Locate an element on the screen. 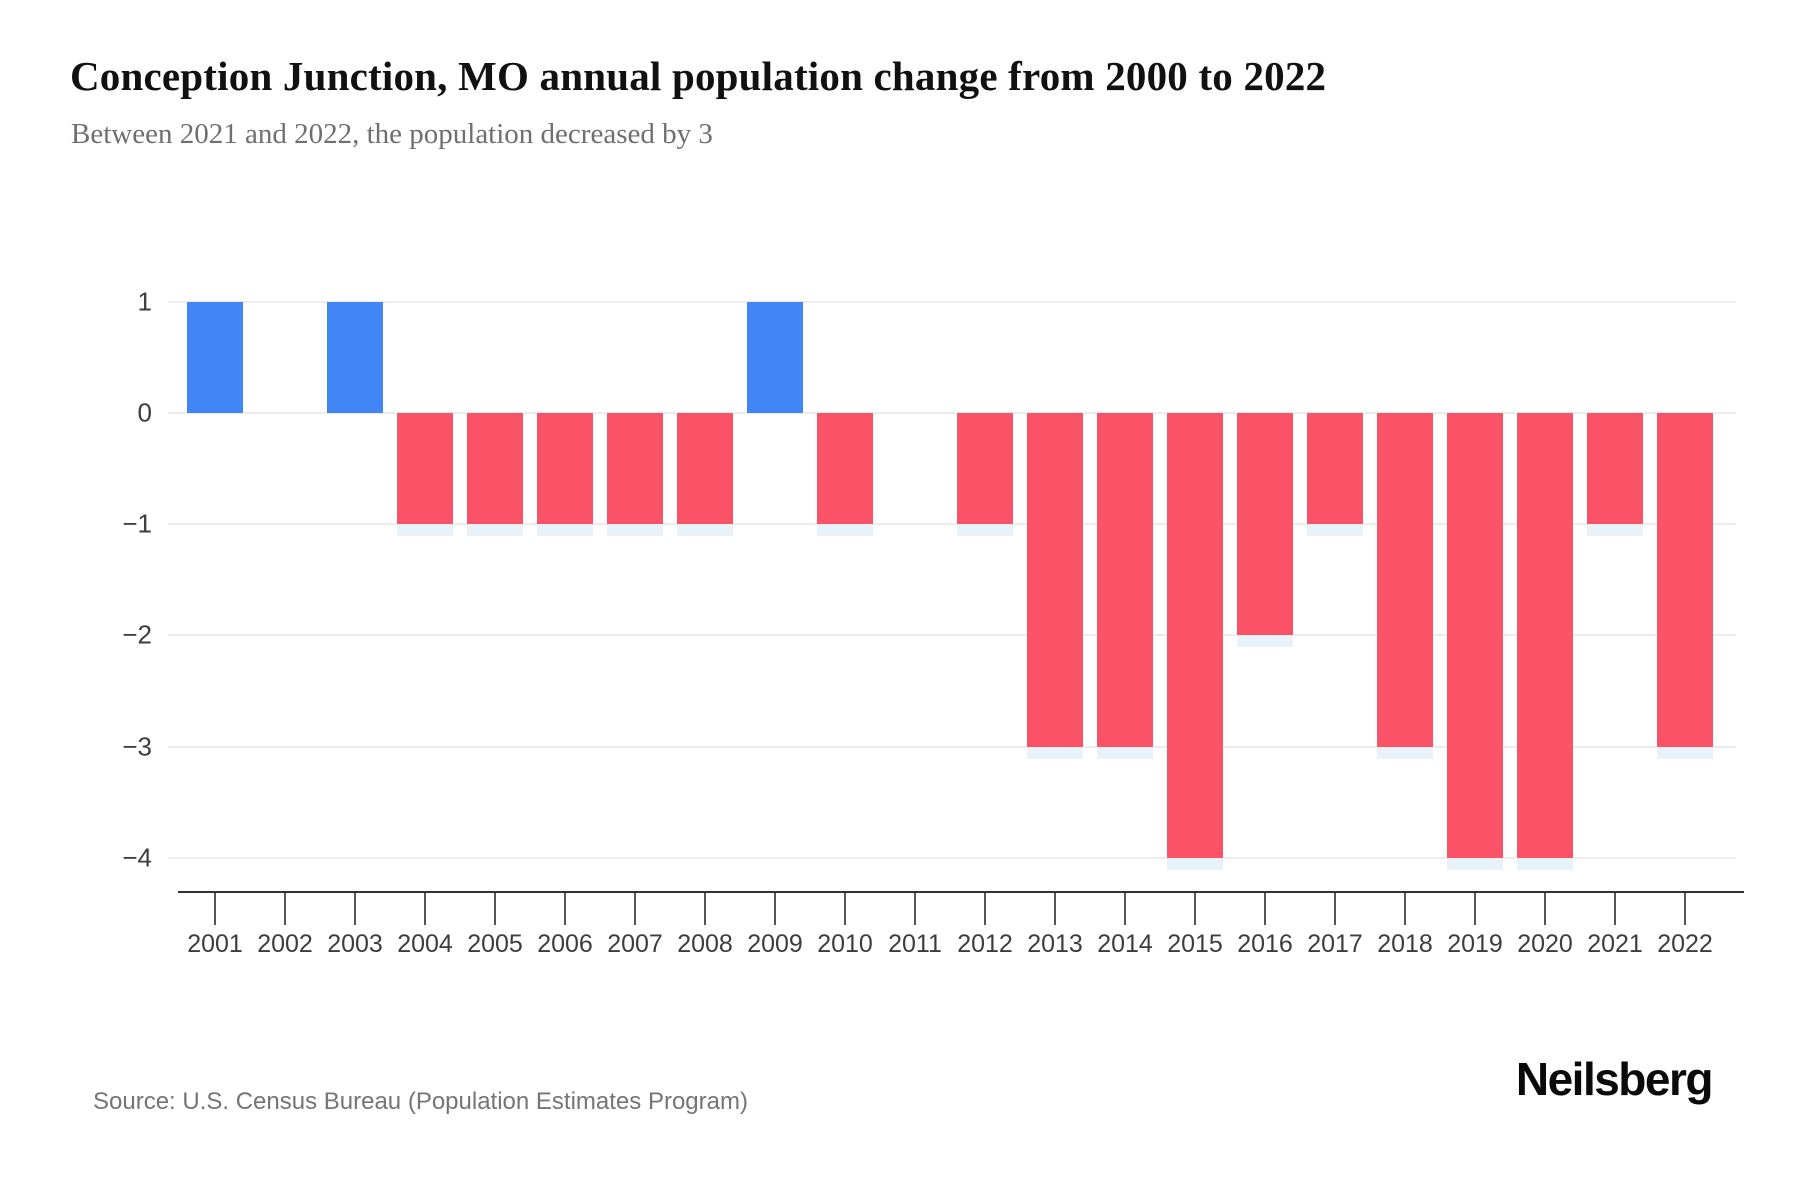 This screenshot has height=1200, width=1800. bar-2001 is located at coordinates (215, 357).